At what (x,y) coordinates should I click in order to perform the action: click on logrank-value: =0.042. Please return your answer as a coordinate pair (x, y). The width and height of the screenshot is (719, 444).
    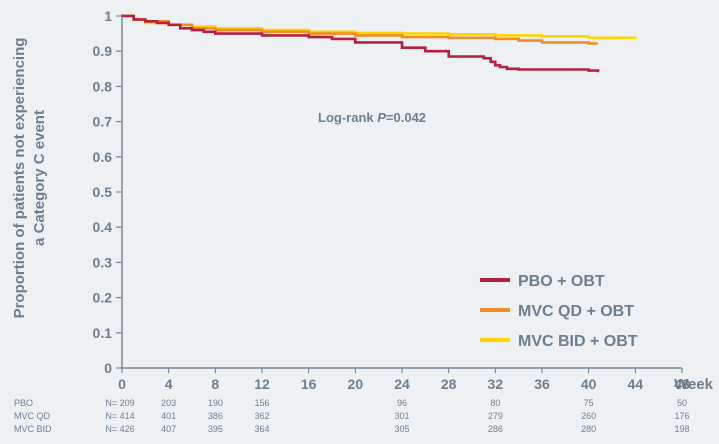
    Looking at the image, I should click on (406, 117).